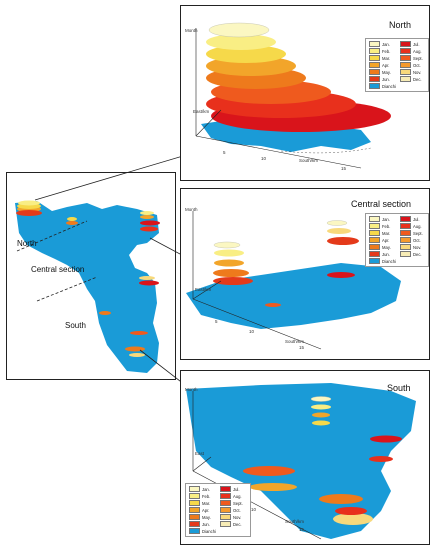 This screenshot has width=437, height=550. Describe the element at coordinates (201, 111) in the screenshot. I see `north-axis-east: East/km` at that location.